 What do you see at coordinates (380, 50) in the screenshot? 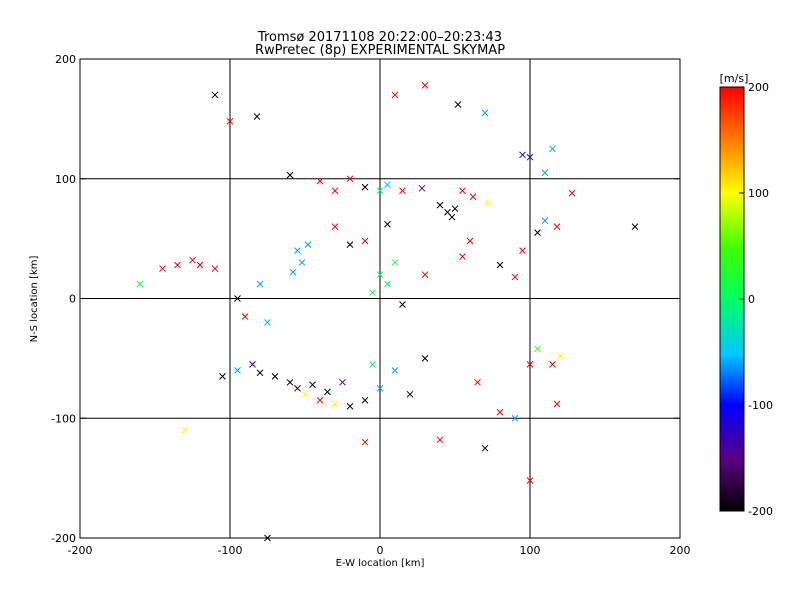
I see `chart-subtitle: RwPretec (8p) EXPERIMENTAL SKYMAP` at bounding box center [380, 50].